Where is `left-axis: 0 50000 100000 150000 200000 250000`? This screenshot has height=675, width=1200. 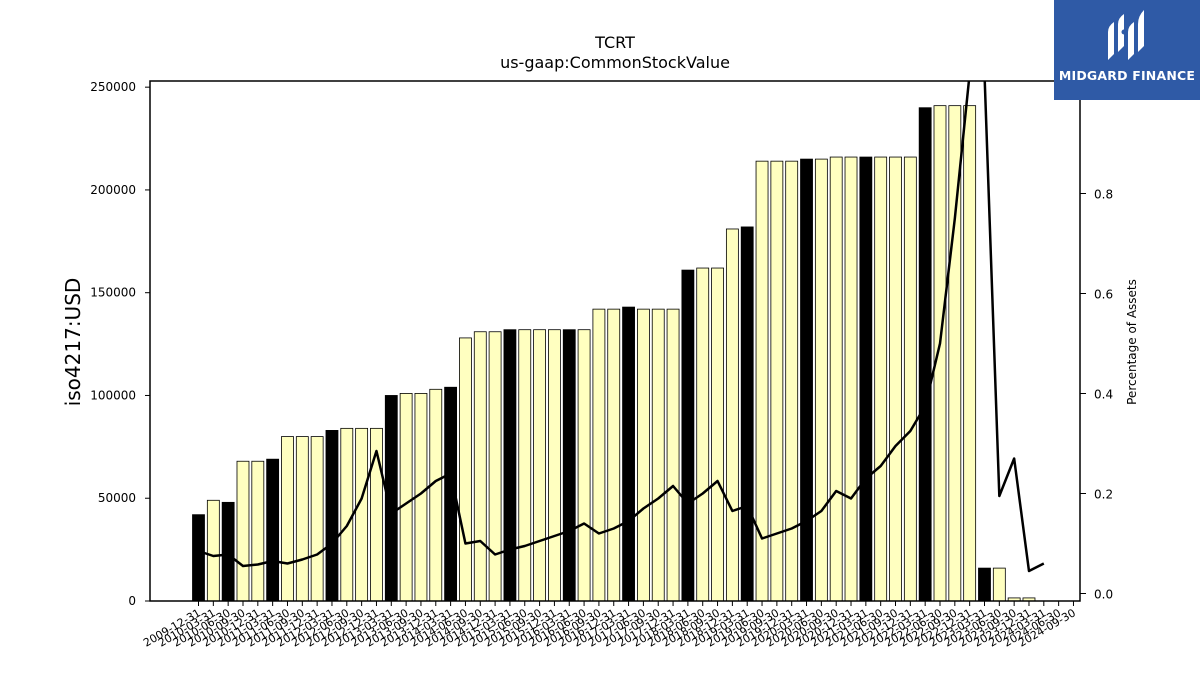 left-axis: 0 50000 100000 150000 200000 250000 is located at coordinates (120, 344).